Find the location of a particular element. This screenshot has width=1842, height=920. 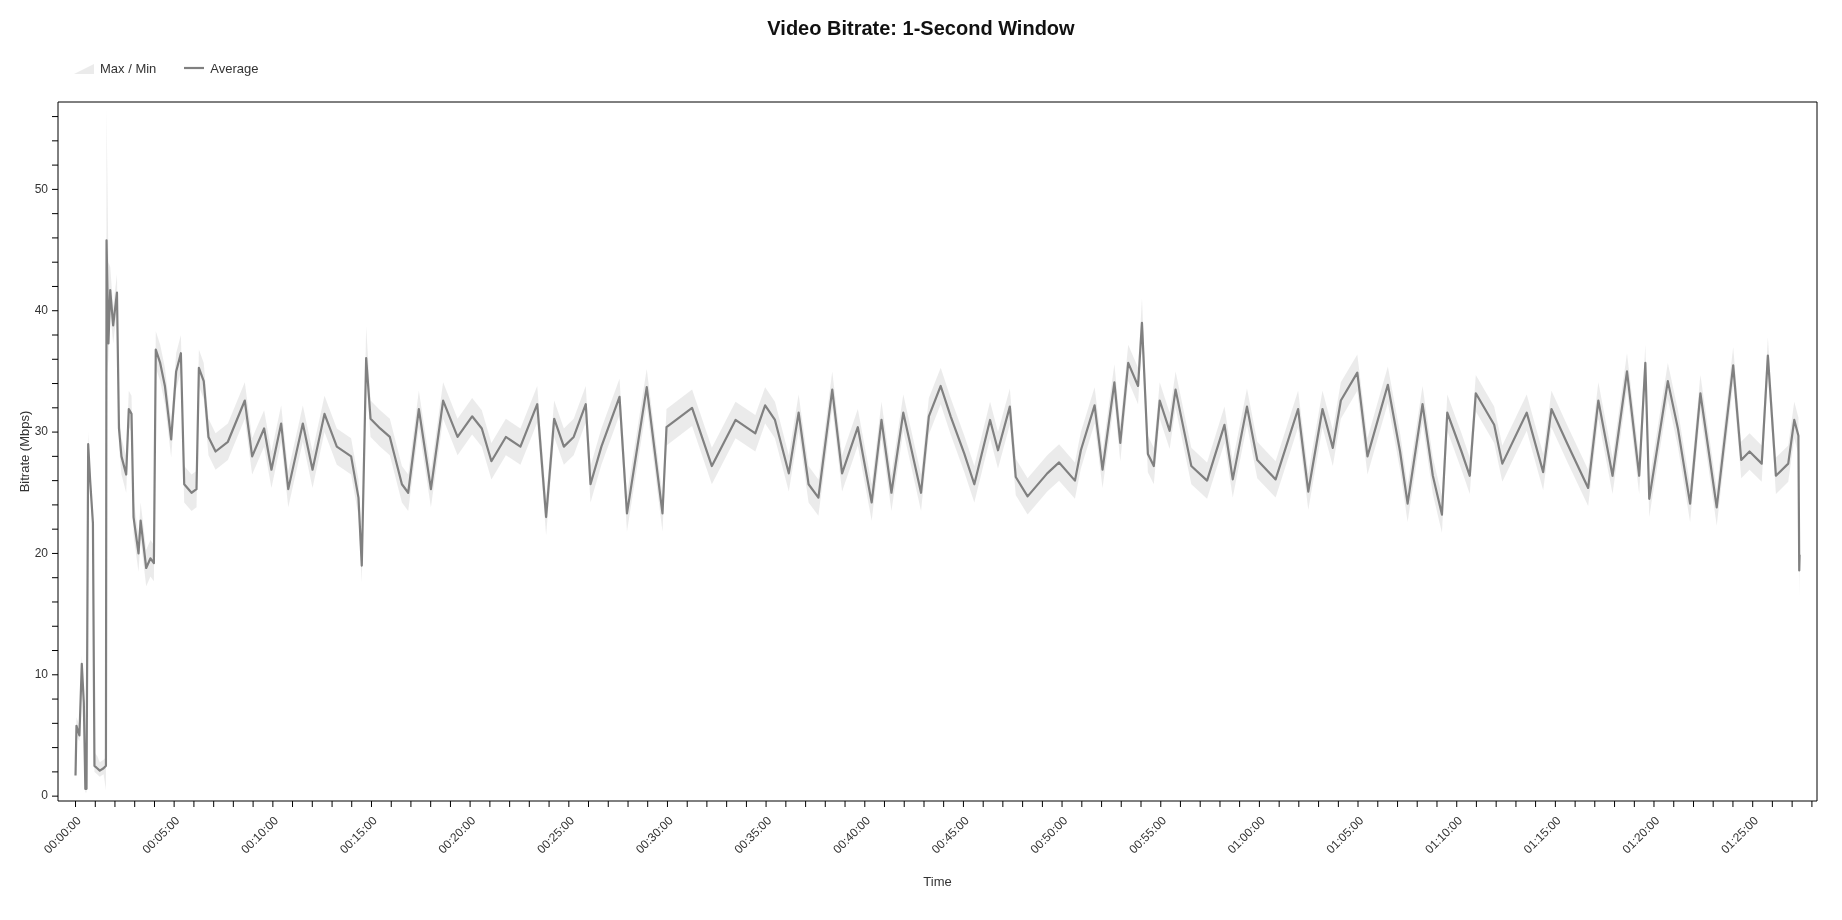

x-axis-title: Time is located at coordinates (937, 881).